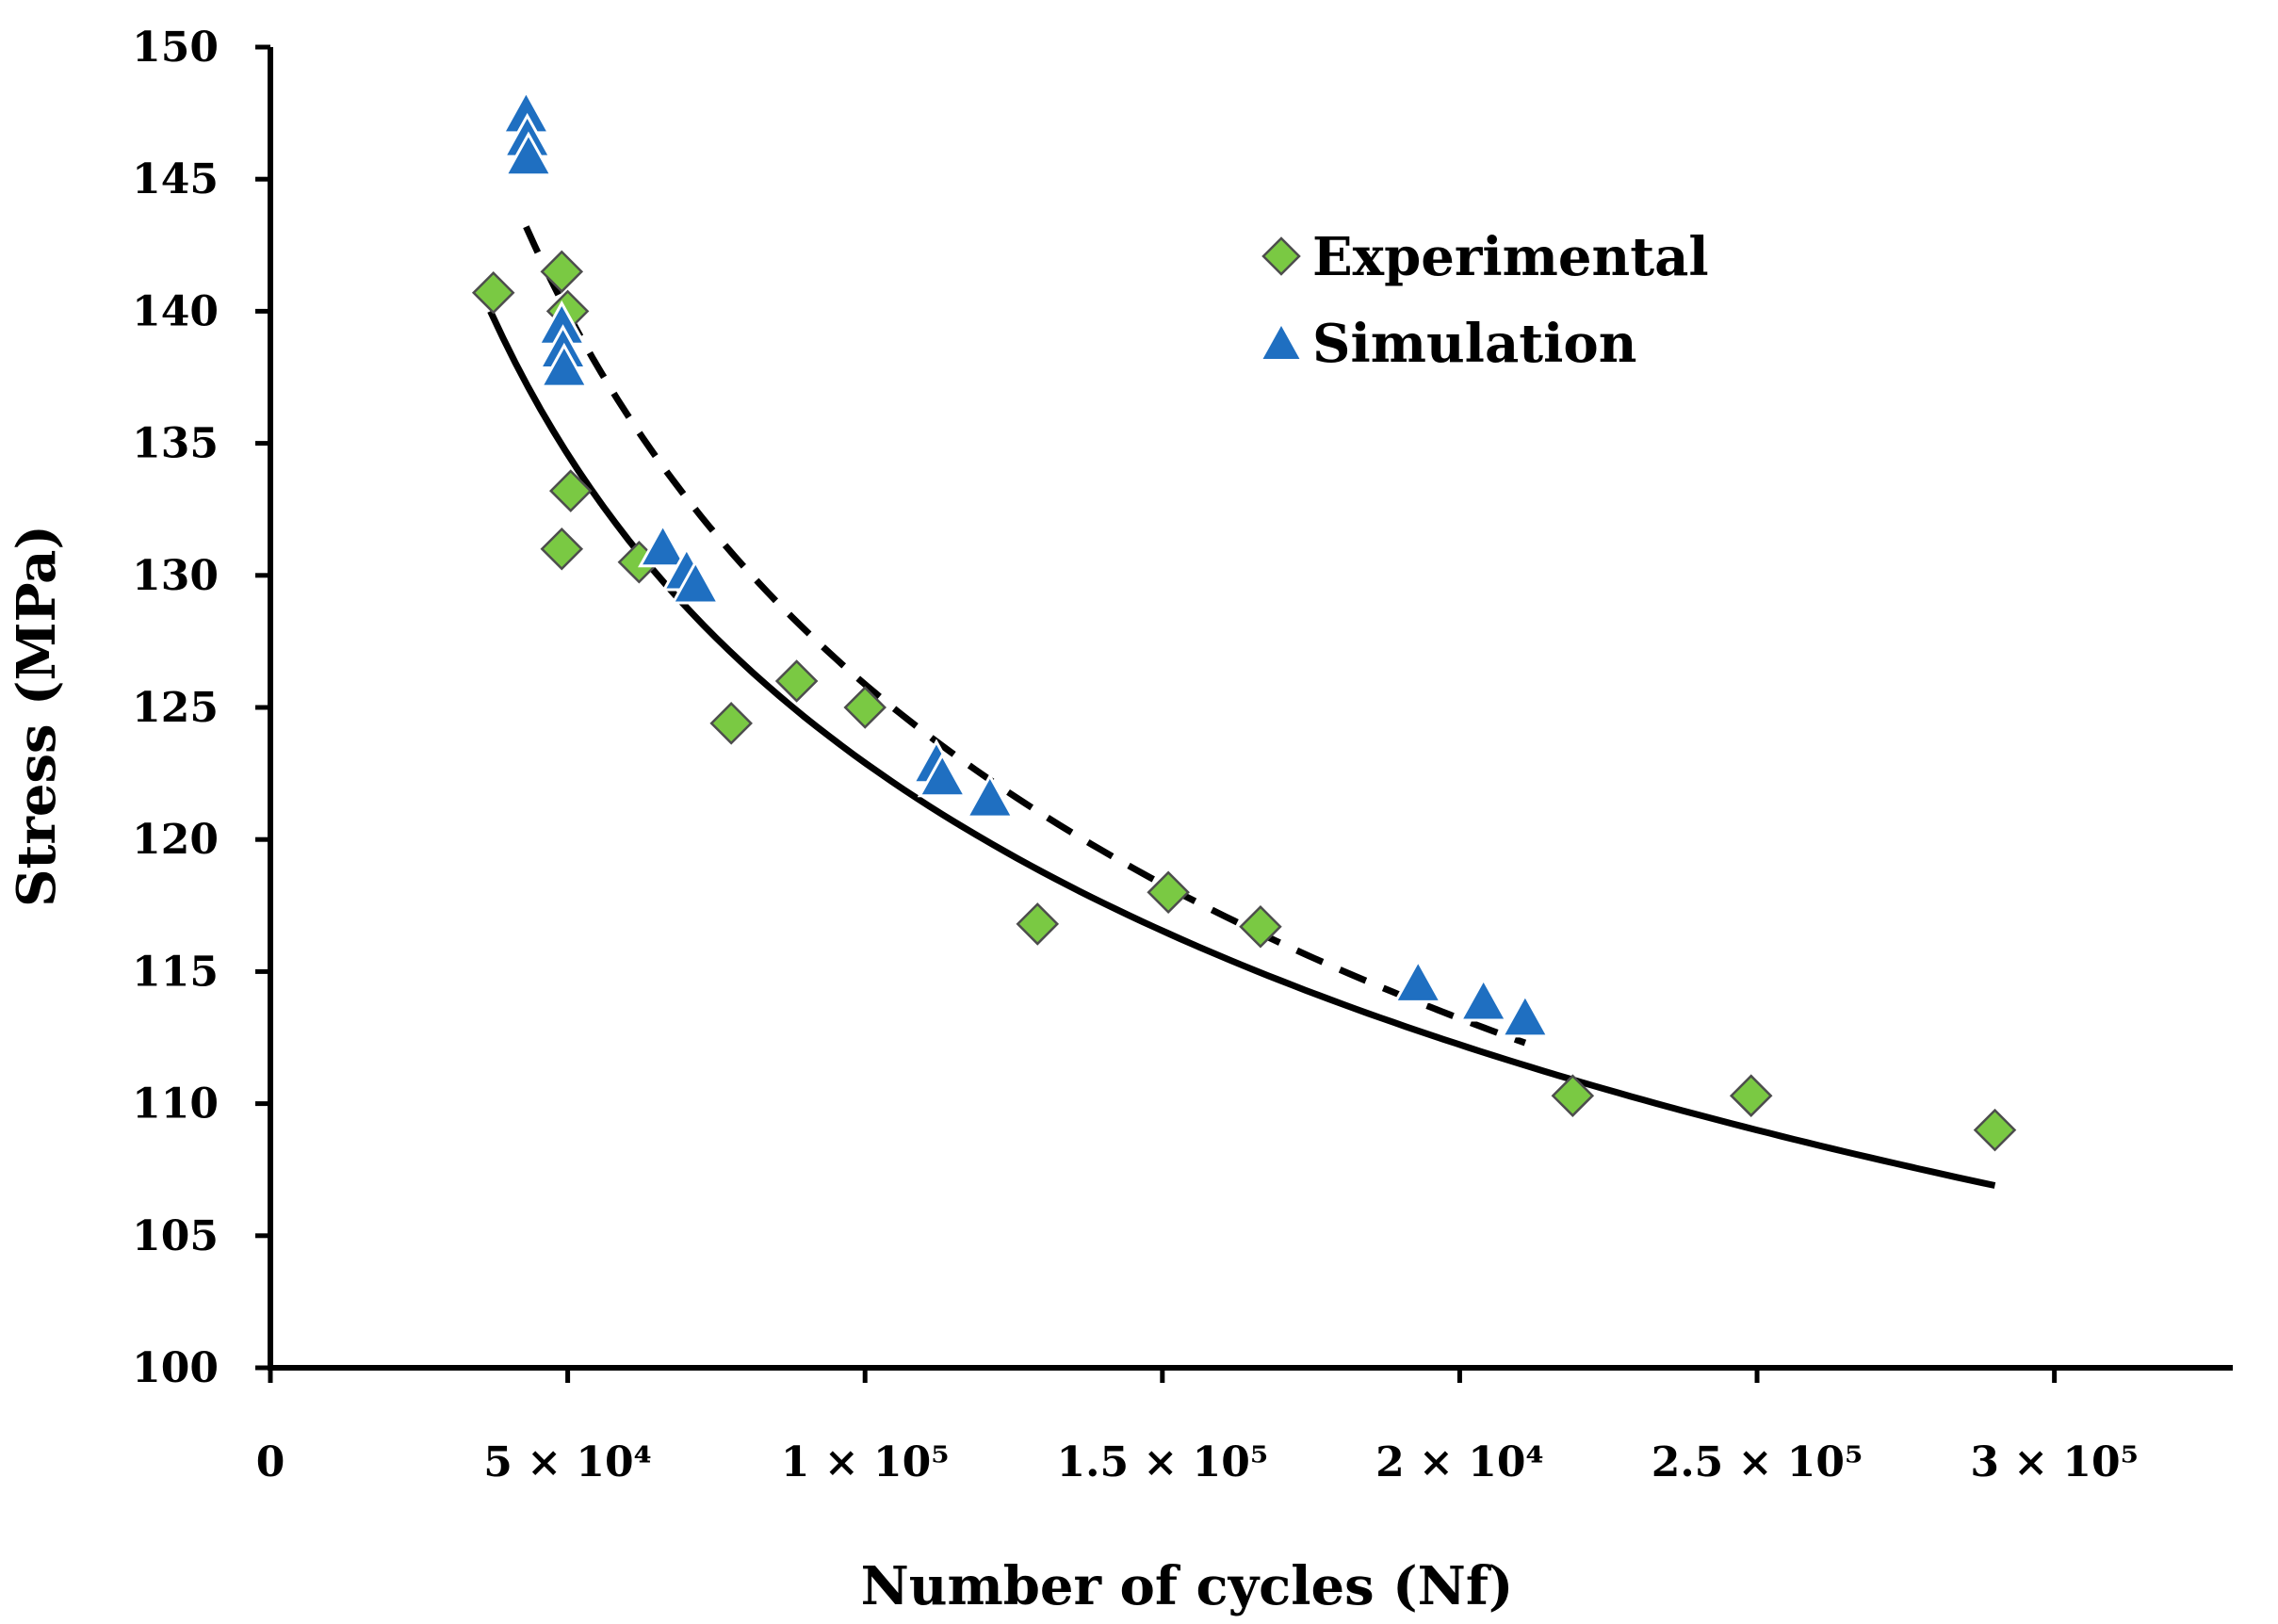  I want to click on x-tick-label: 1 × 10⁵, so click(865, 1462).